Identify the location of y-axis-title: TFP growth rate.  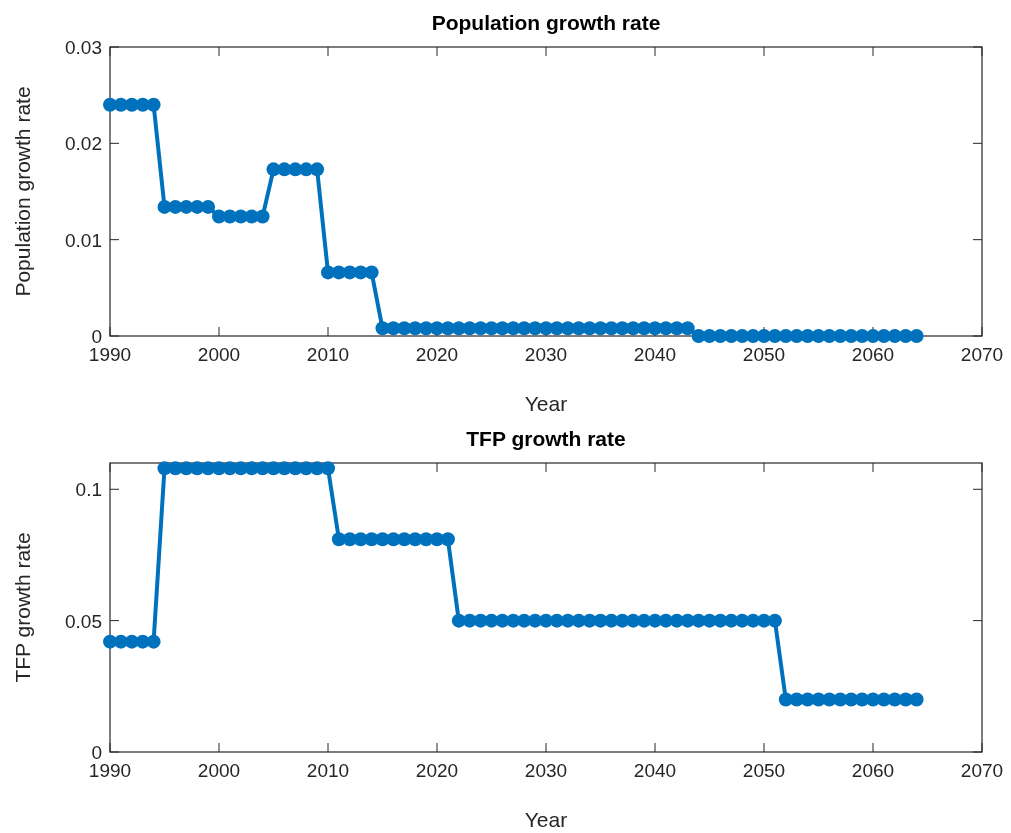
(22, 607).